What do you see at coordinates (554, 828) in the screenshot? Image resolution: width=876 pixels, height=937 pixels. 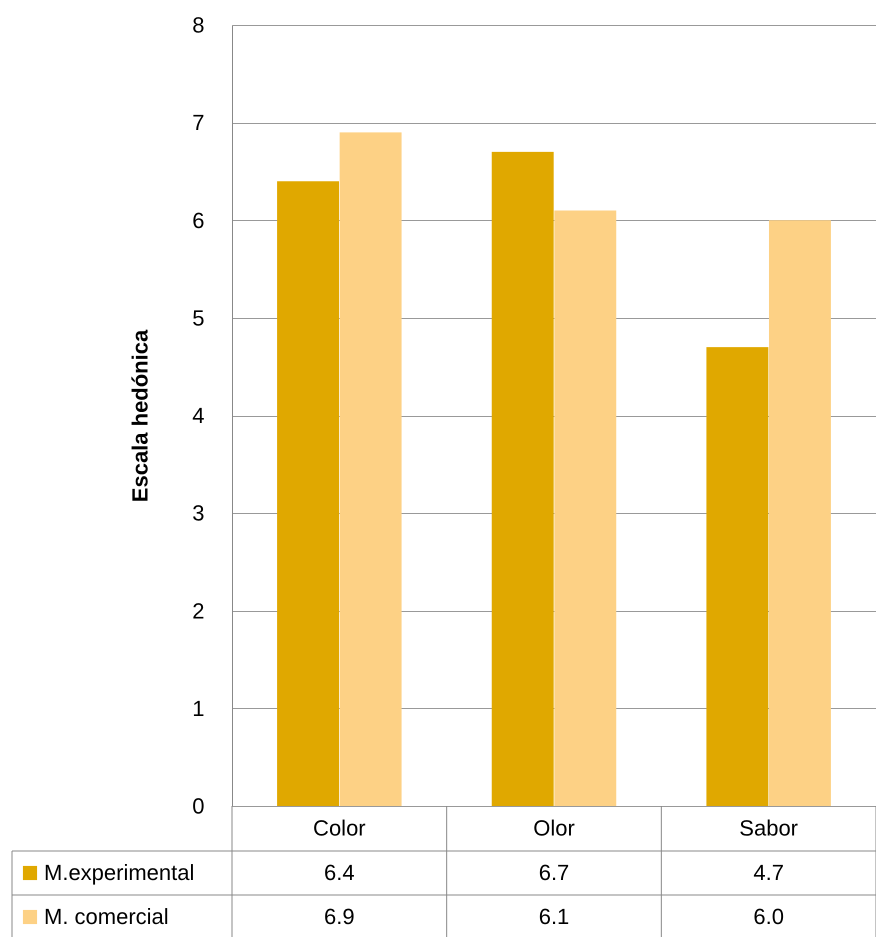 I see `x-tick-label: Olor` at bounding box center [554, 828].